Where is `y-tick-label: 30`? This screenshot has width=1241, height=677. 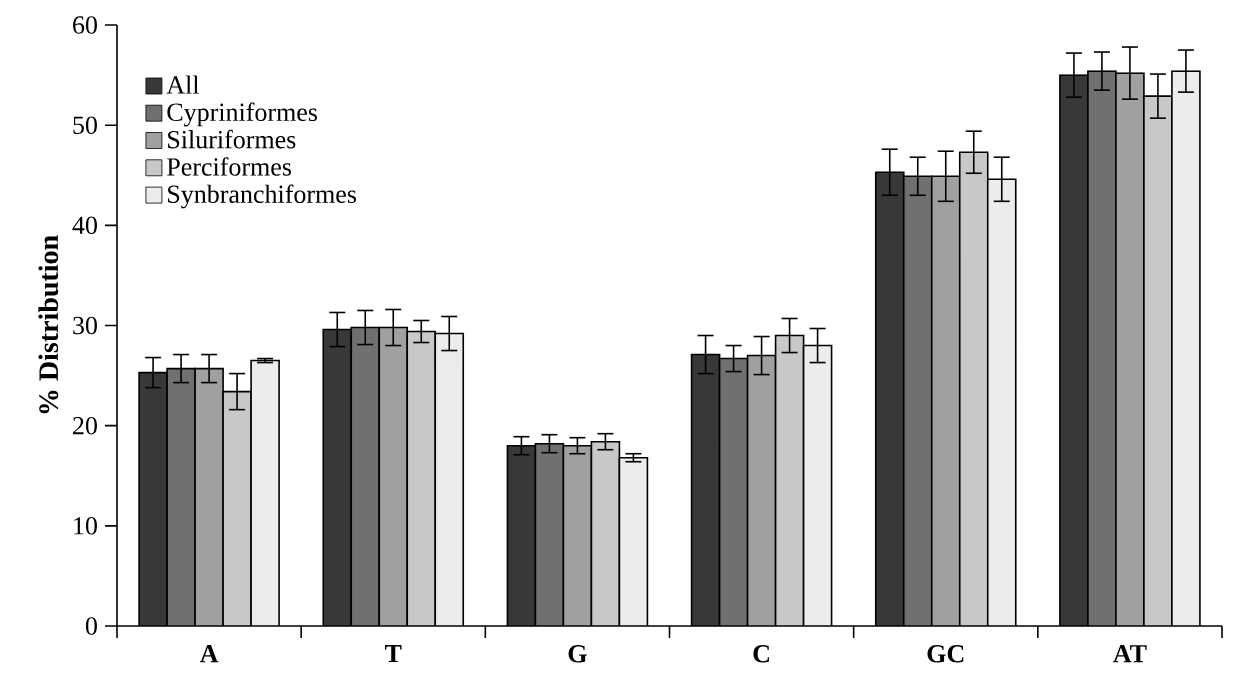
y-tick-label: 30 is located at coordinates (85, 325).